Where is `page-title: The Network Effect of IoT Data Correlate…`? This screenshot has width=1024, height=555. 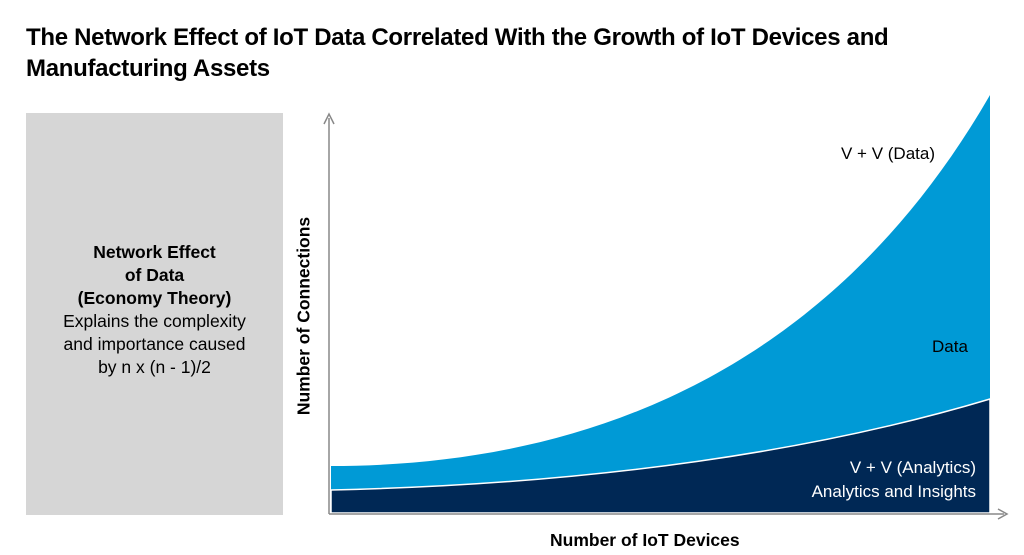 page-title: The Network Effect of IoT Data Correlate… is located at coordinates (457, 53).